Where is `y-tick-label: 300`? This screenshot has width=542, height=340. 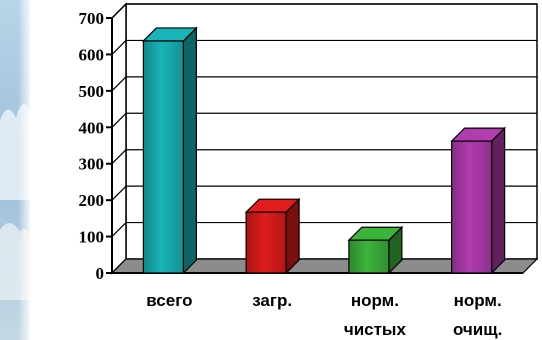 y-tick-label: 300 is located at coordinates (92, 164).